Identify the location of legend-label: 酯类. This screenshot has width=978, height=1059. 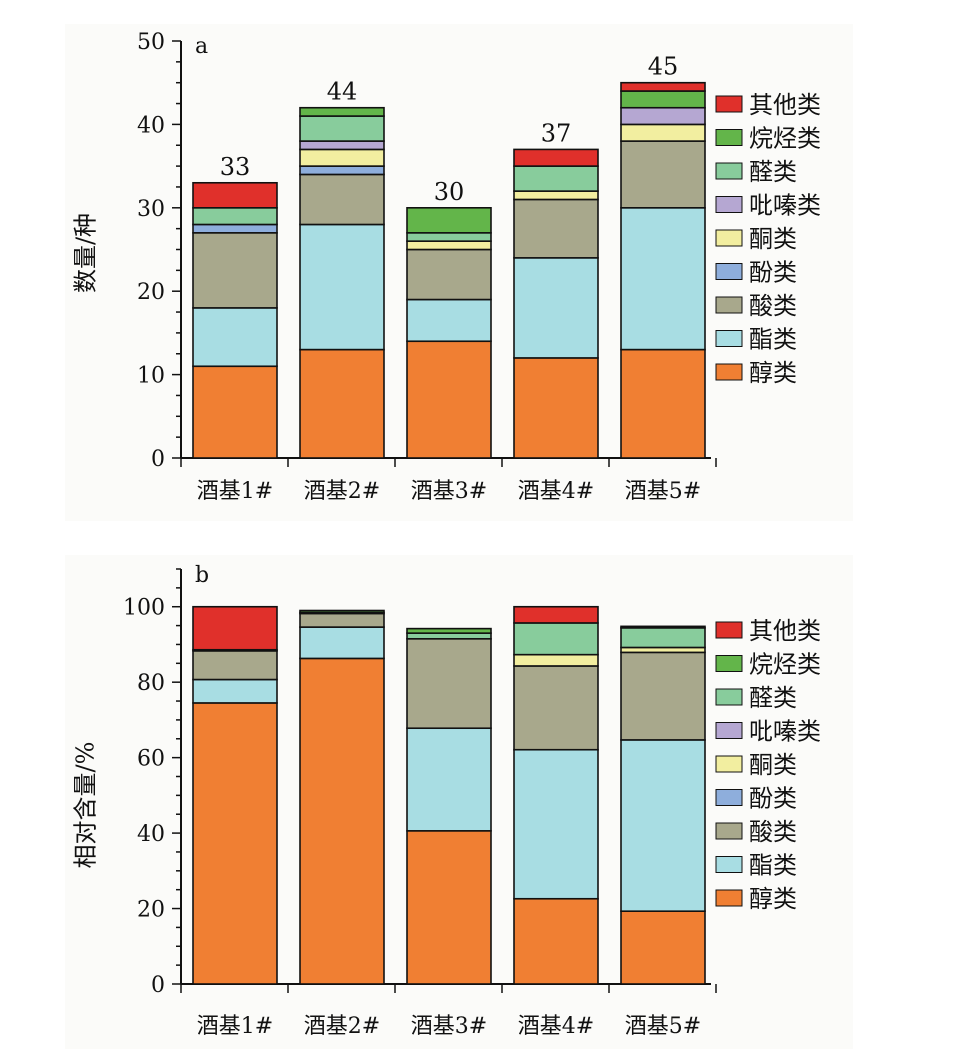
(773, 340).